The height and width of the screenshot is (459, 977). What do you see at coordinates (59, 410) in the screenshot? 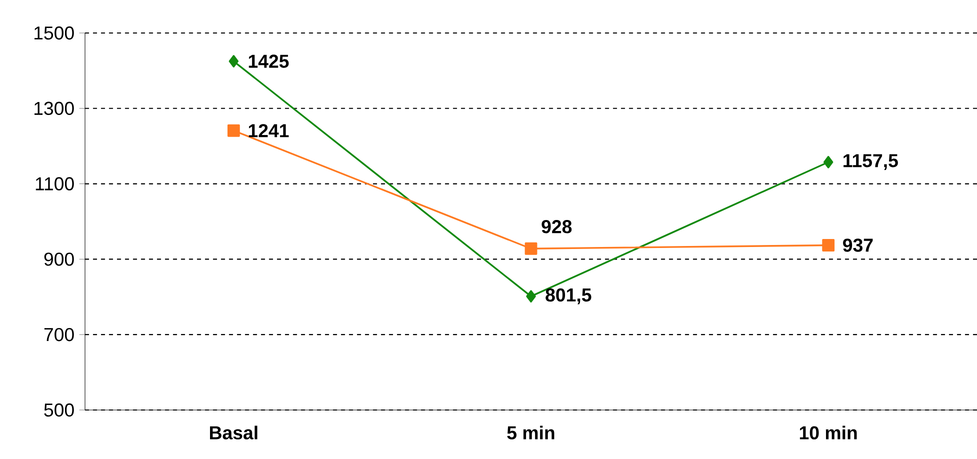
I see `y-tick-label: 500` at bounding box center [59, 410].